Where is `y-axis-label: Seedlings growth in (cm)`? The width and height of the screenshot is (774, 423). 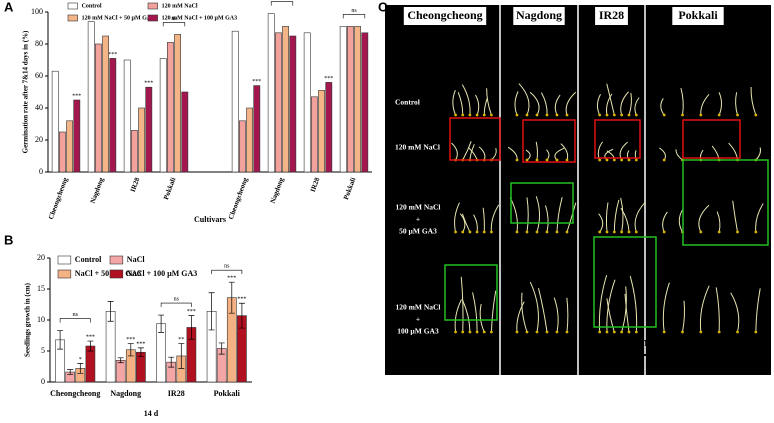
y-axis-label: Seedlings growth in (cm) is located at coordinates (28, 319).